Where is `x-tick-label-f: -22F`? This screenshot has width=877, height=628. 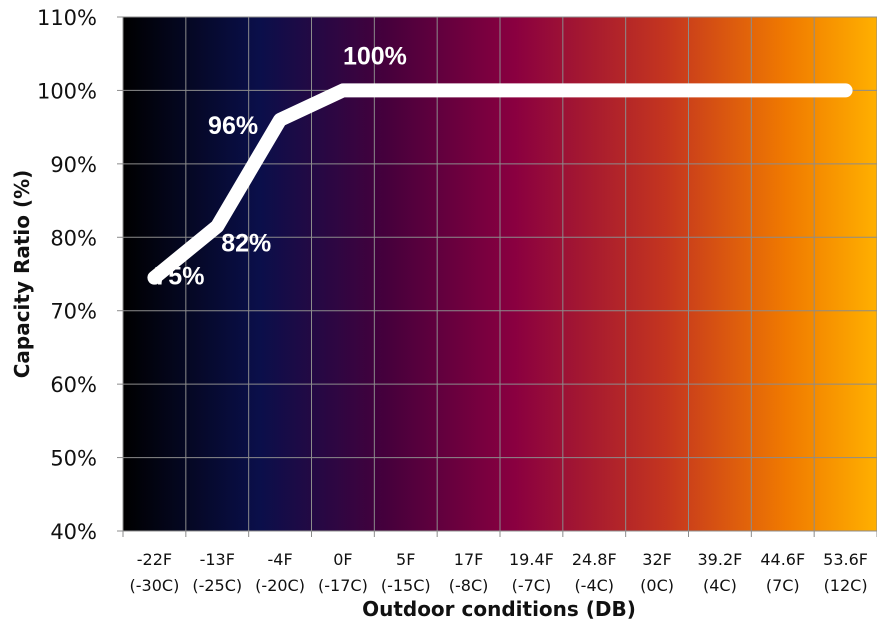 x-tick-label-f: -22F is located at coordinates (154, 559).